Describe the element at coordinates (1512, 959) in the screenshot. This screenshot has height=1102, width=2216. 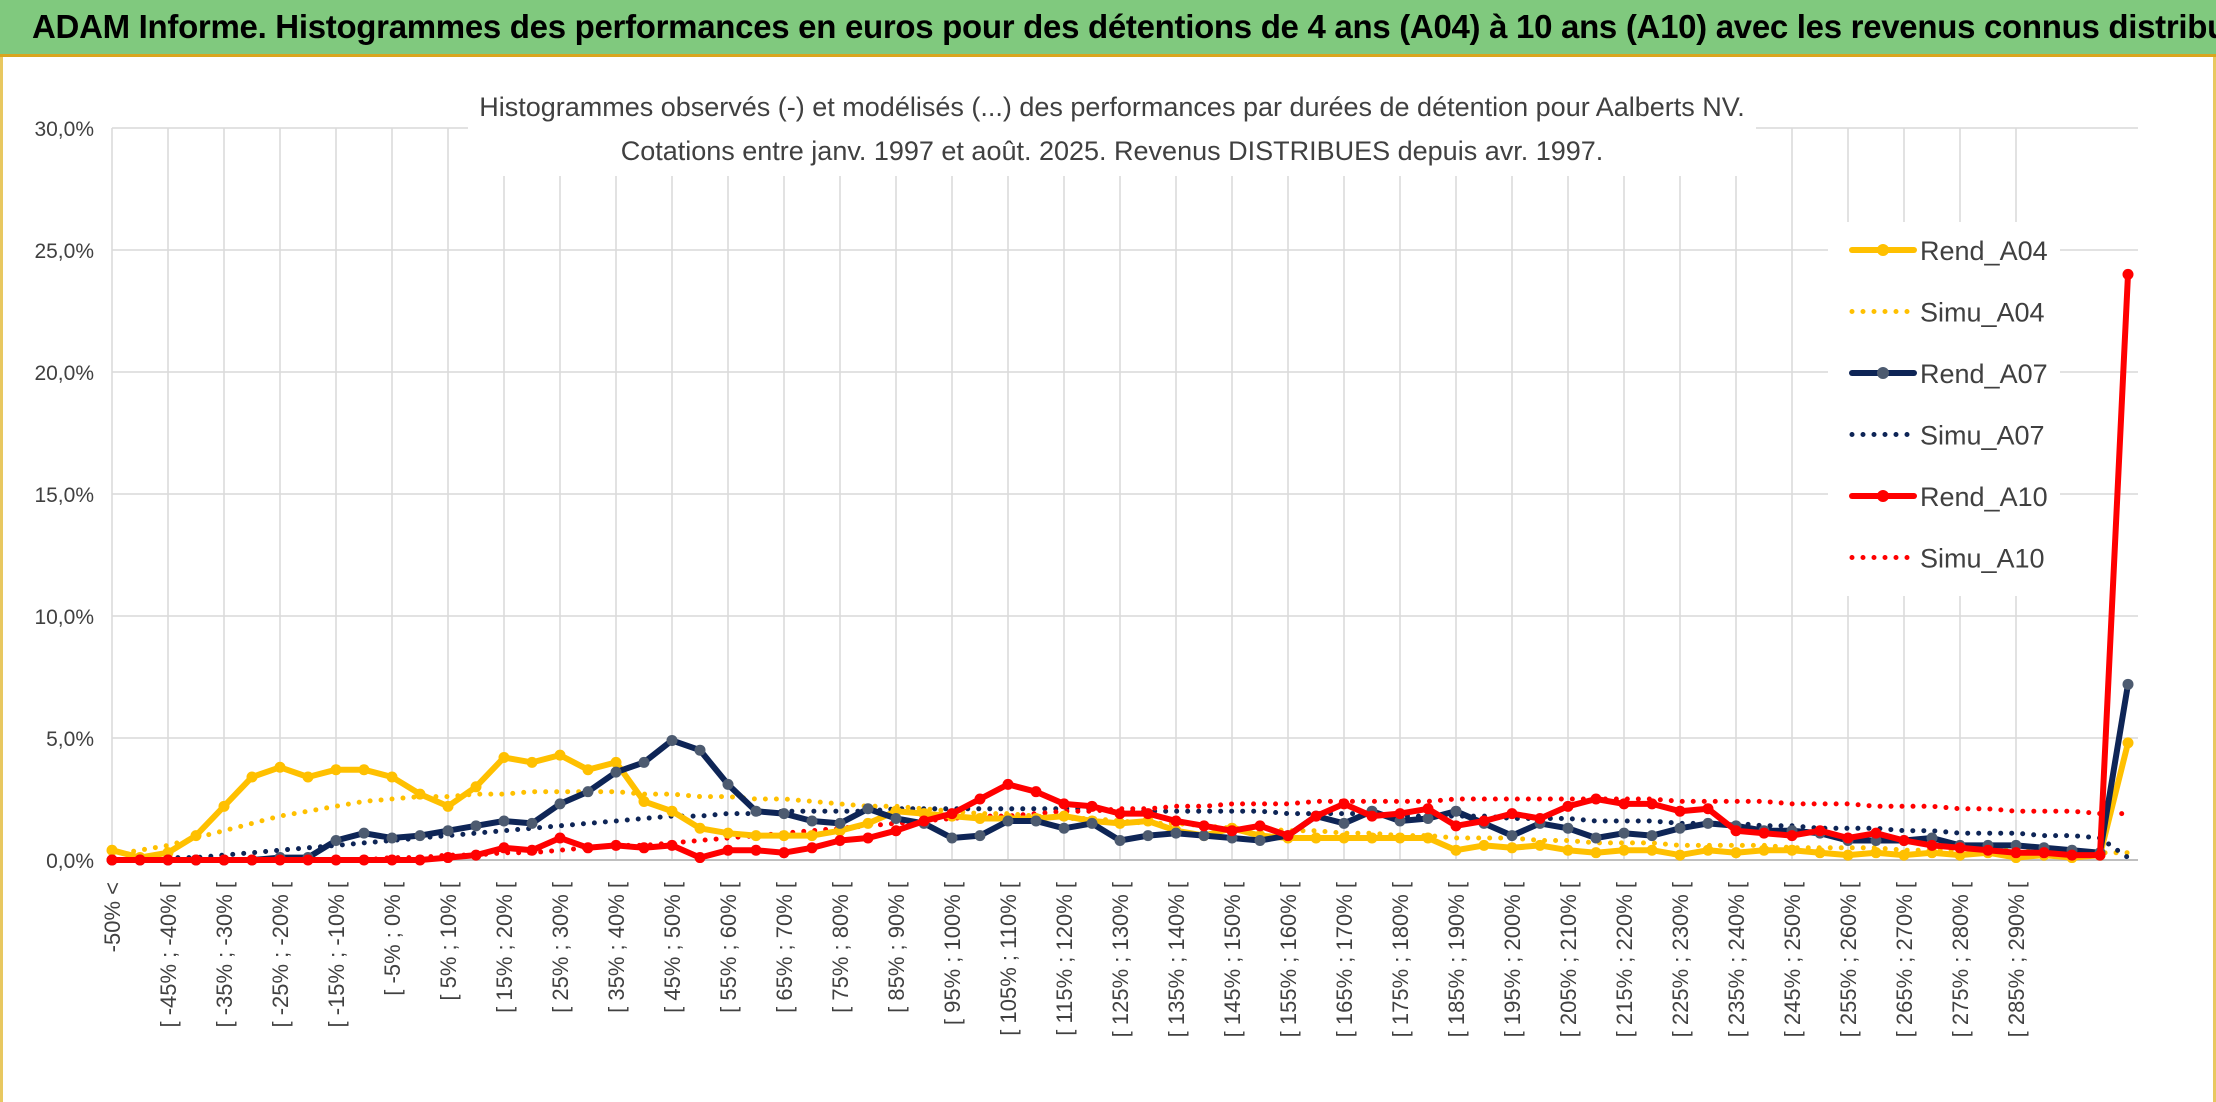
I see `x-tick-label: [ 195% ; 200% [` at that location.